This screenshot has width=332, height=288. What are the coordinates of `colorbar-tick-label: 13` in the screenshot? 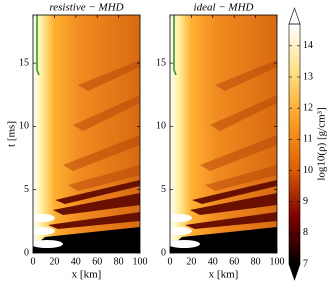 It's located at (308, 76).